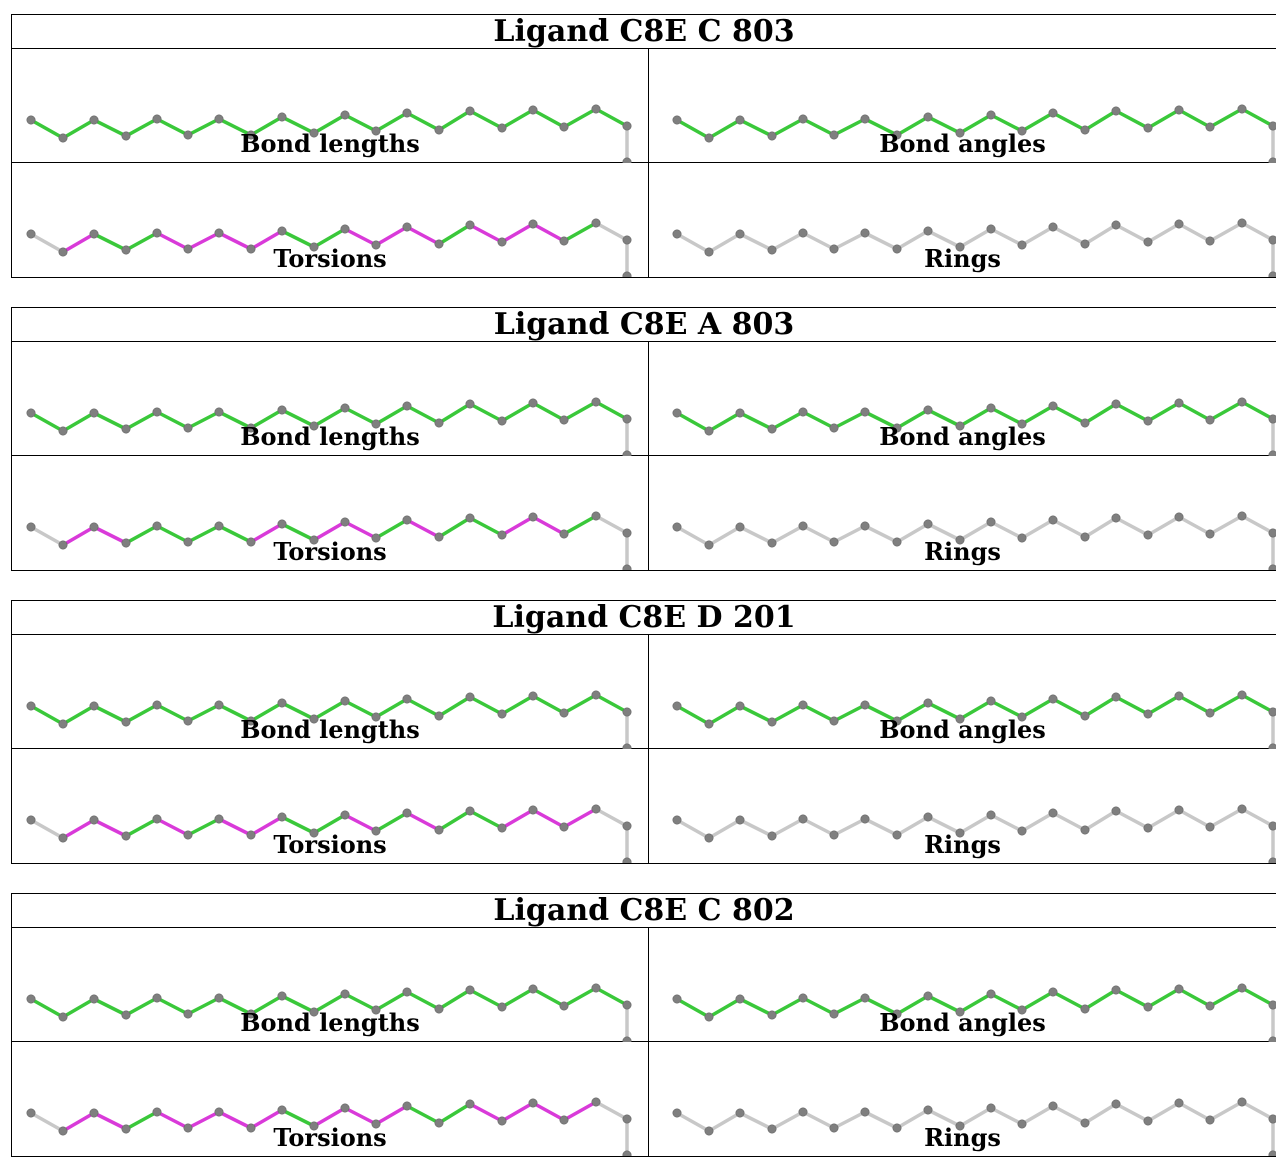 The height and width of the screenshot is (1157, 1276). Describe the element at coordinates (330, 258) in the screenshot. I see `panel-label: Torsions` at that location.